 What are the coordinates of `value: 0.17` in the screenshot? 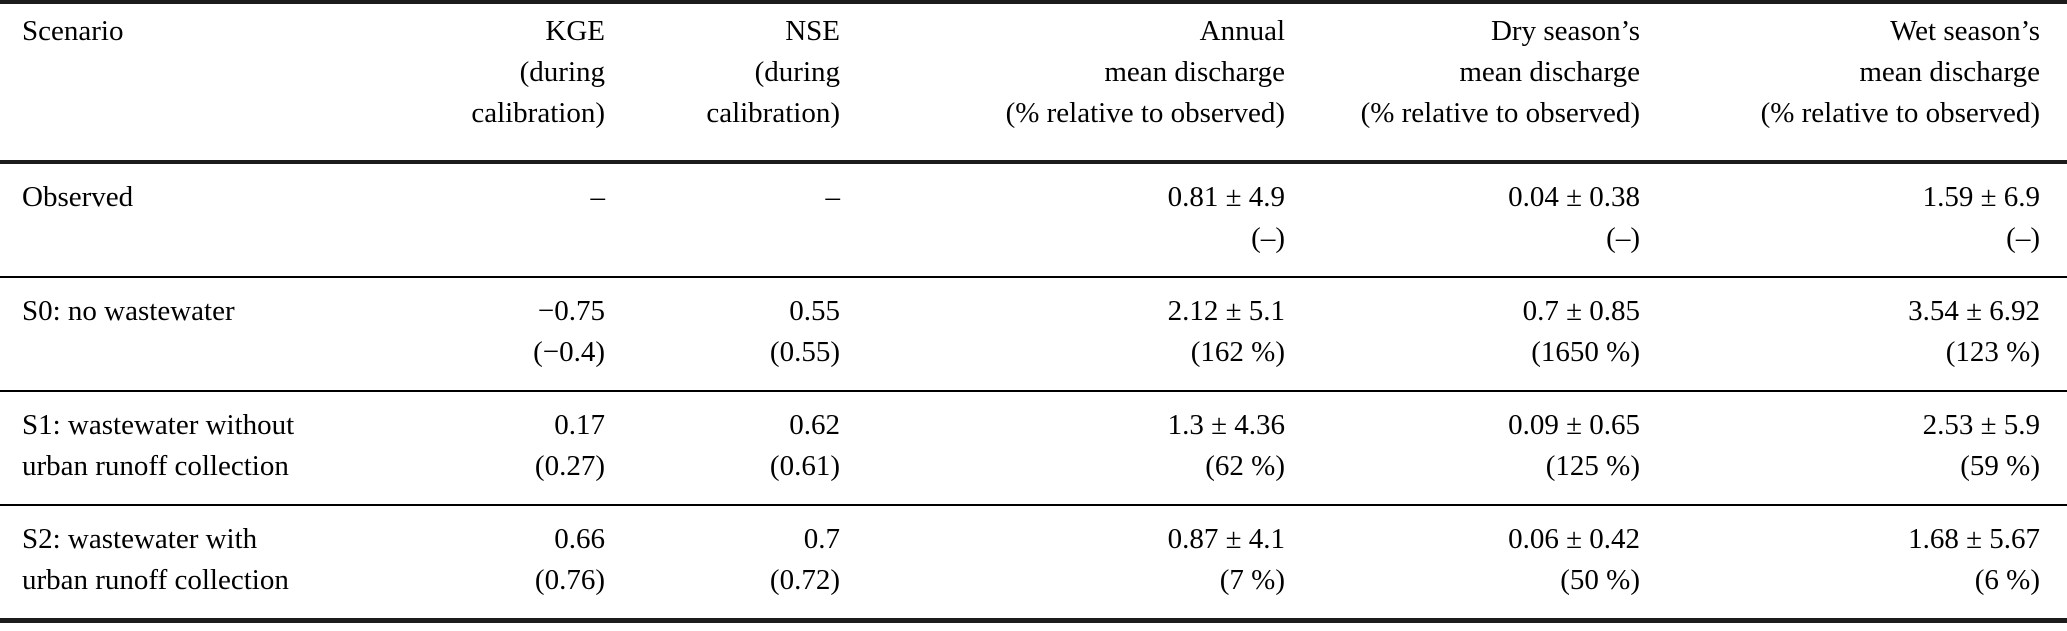 It's located at (579, 425).